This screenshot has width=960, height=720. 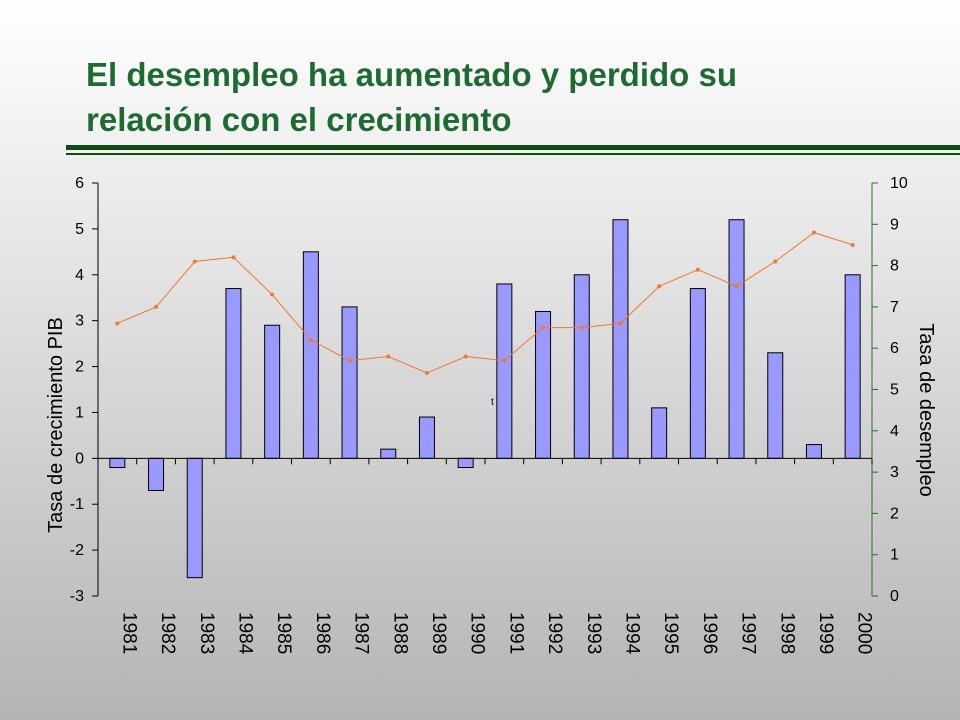 What do you see at coordinates (128, 633) in the screenshot?
I see `x-tick-label: 1981` at bounding box center [128, 633].